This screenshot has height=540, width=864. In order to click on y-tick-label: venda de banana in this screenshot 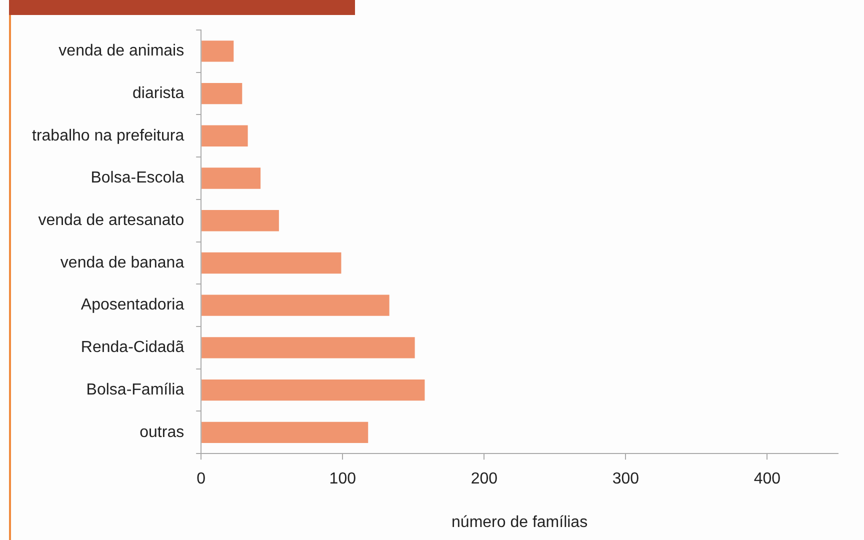, I will do `click(122, 263)`.